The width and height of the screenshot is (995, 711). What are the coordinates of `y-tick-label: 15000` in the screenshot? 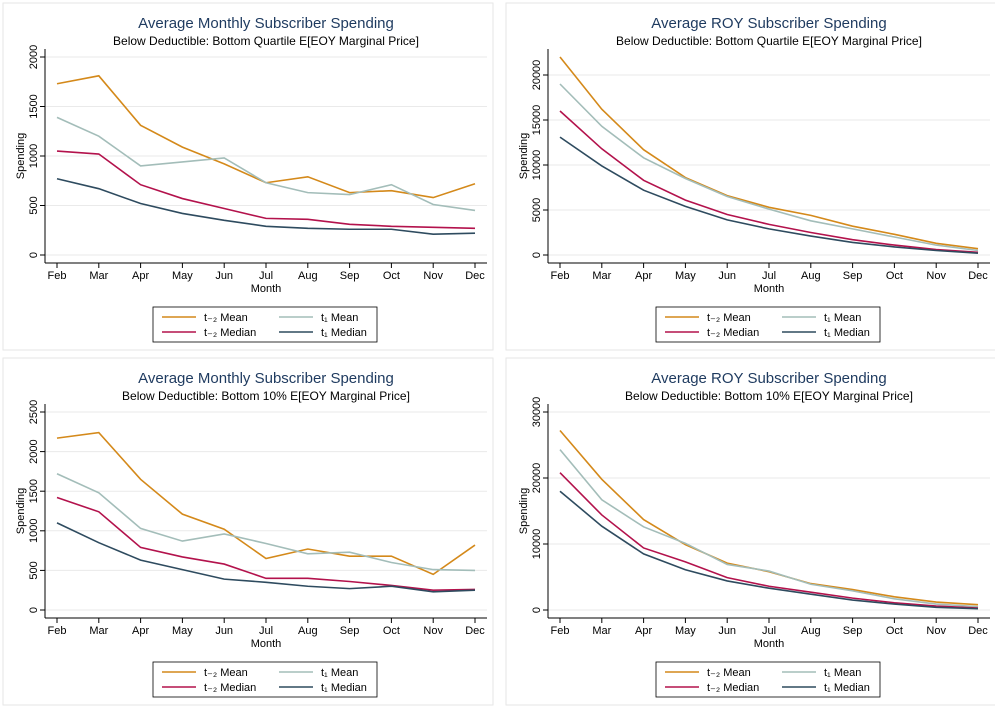 It's located at (537, 120).